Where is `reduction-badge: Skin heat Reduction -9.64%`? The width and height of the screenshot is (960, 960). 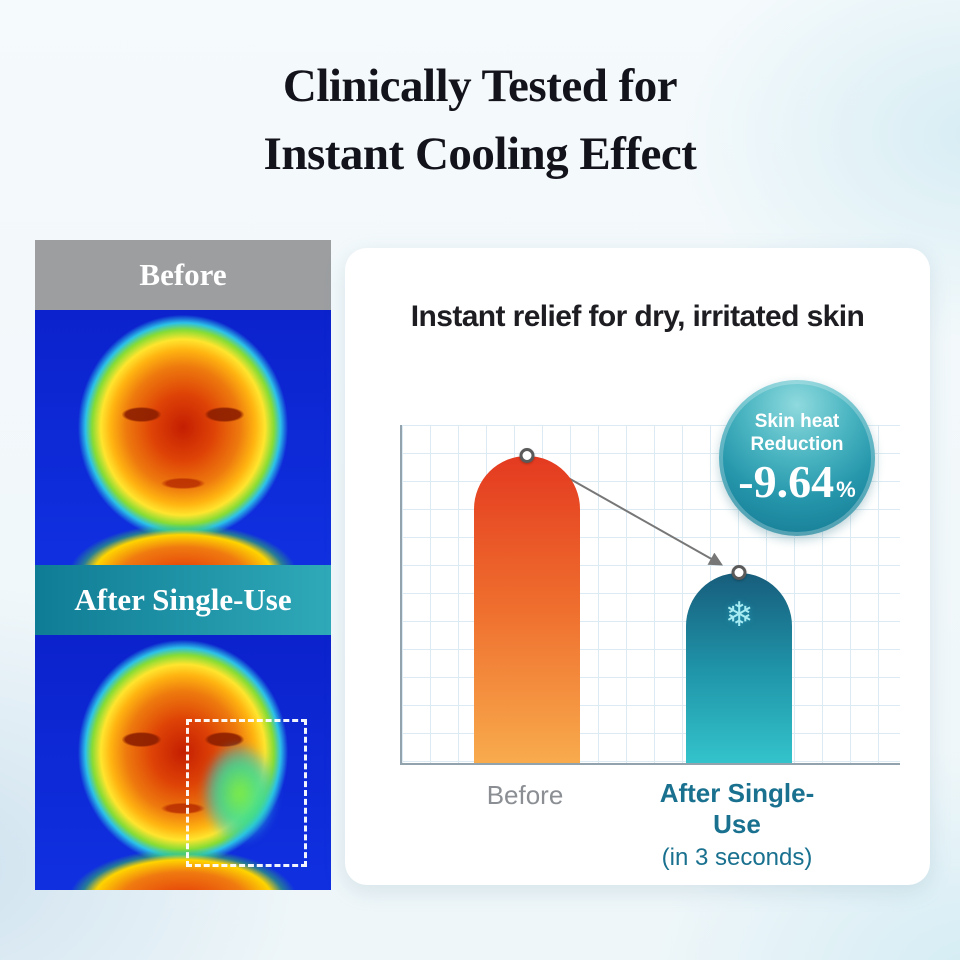
reduction-badge: Skin heat Reduction -9.64% is located at coordinates (797, 458).